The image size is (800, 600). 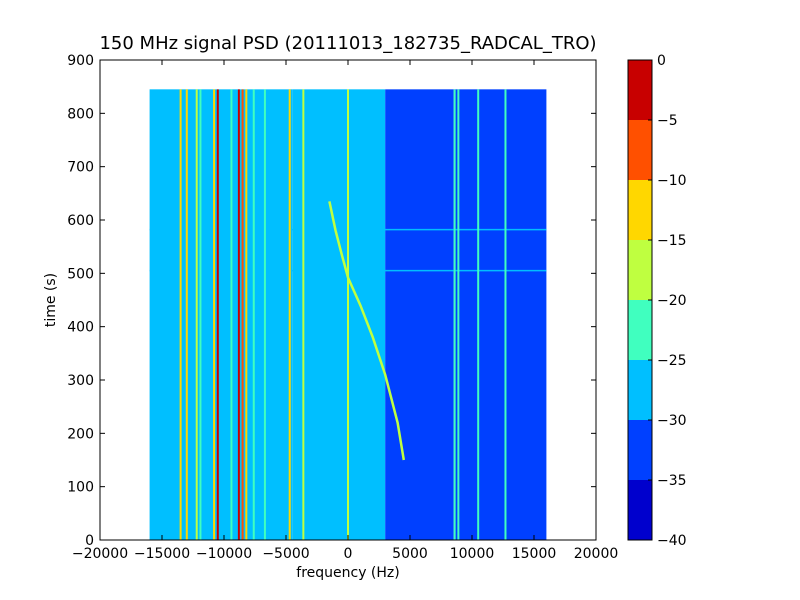 What do you see at coordinates (80, 381) in the screenshot?
I see `y-tick-label: 300` at bounding box center [80, 381].